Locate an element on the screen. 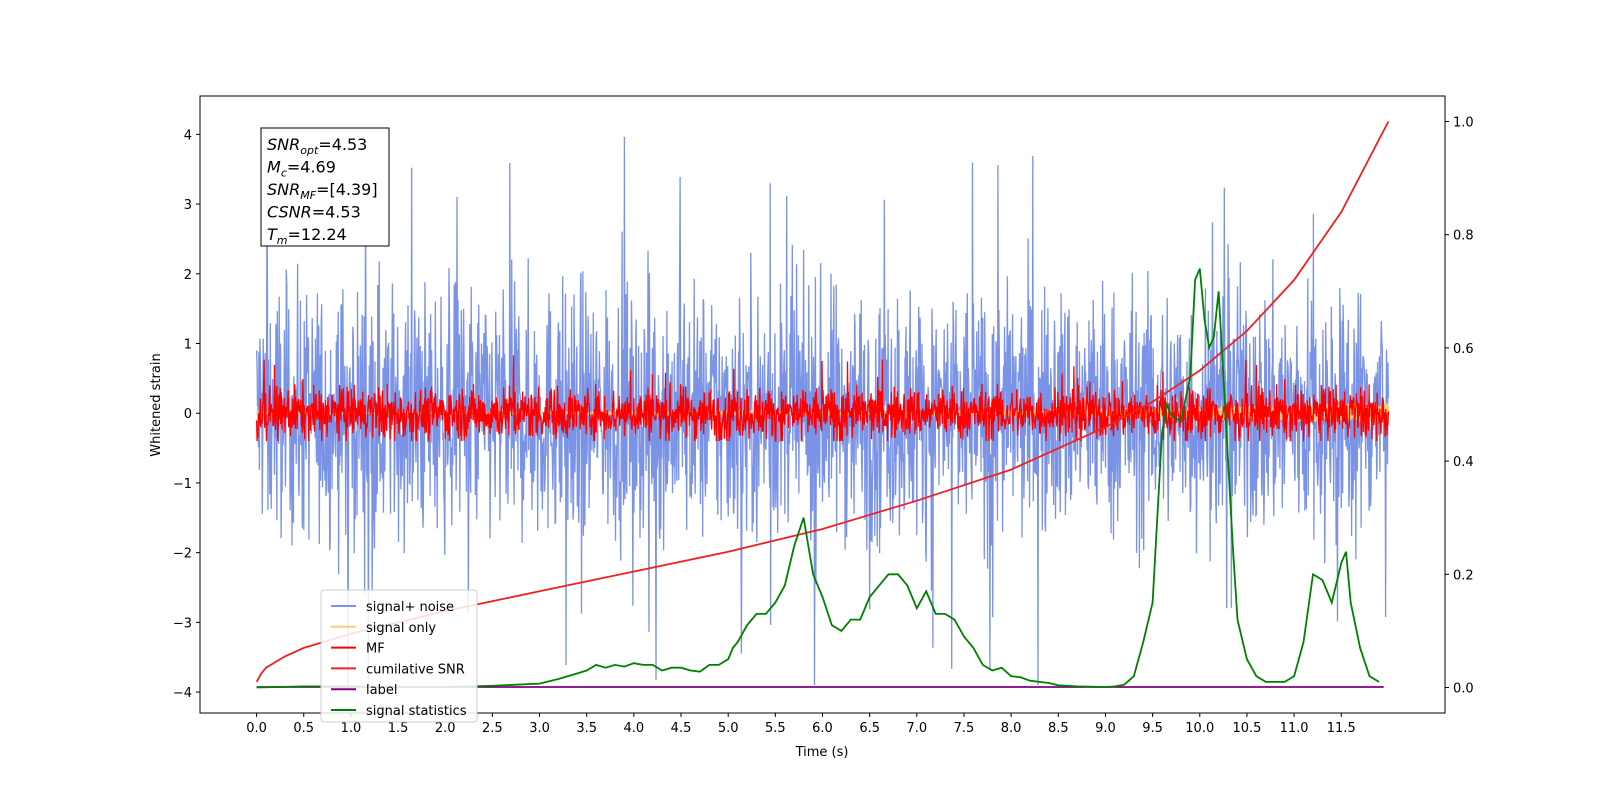 This screenshot has width=1600, height=804. y-tick-label: 3 is located at coordinates (188, 205).